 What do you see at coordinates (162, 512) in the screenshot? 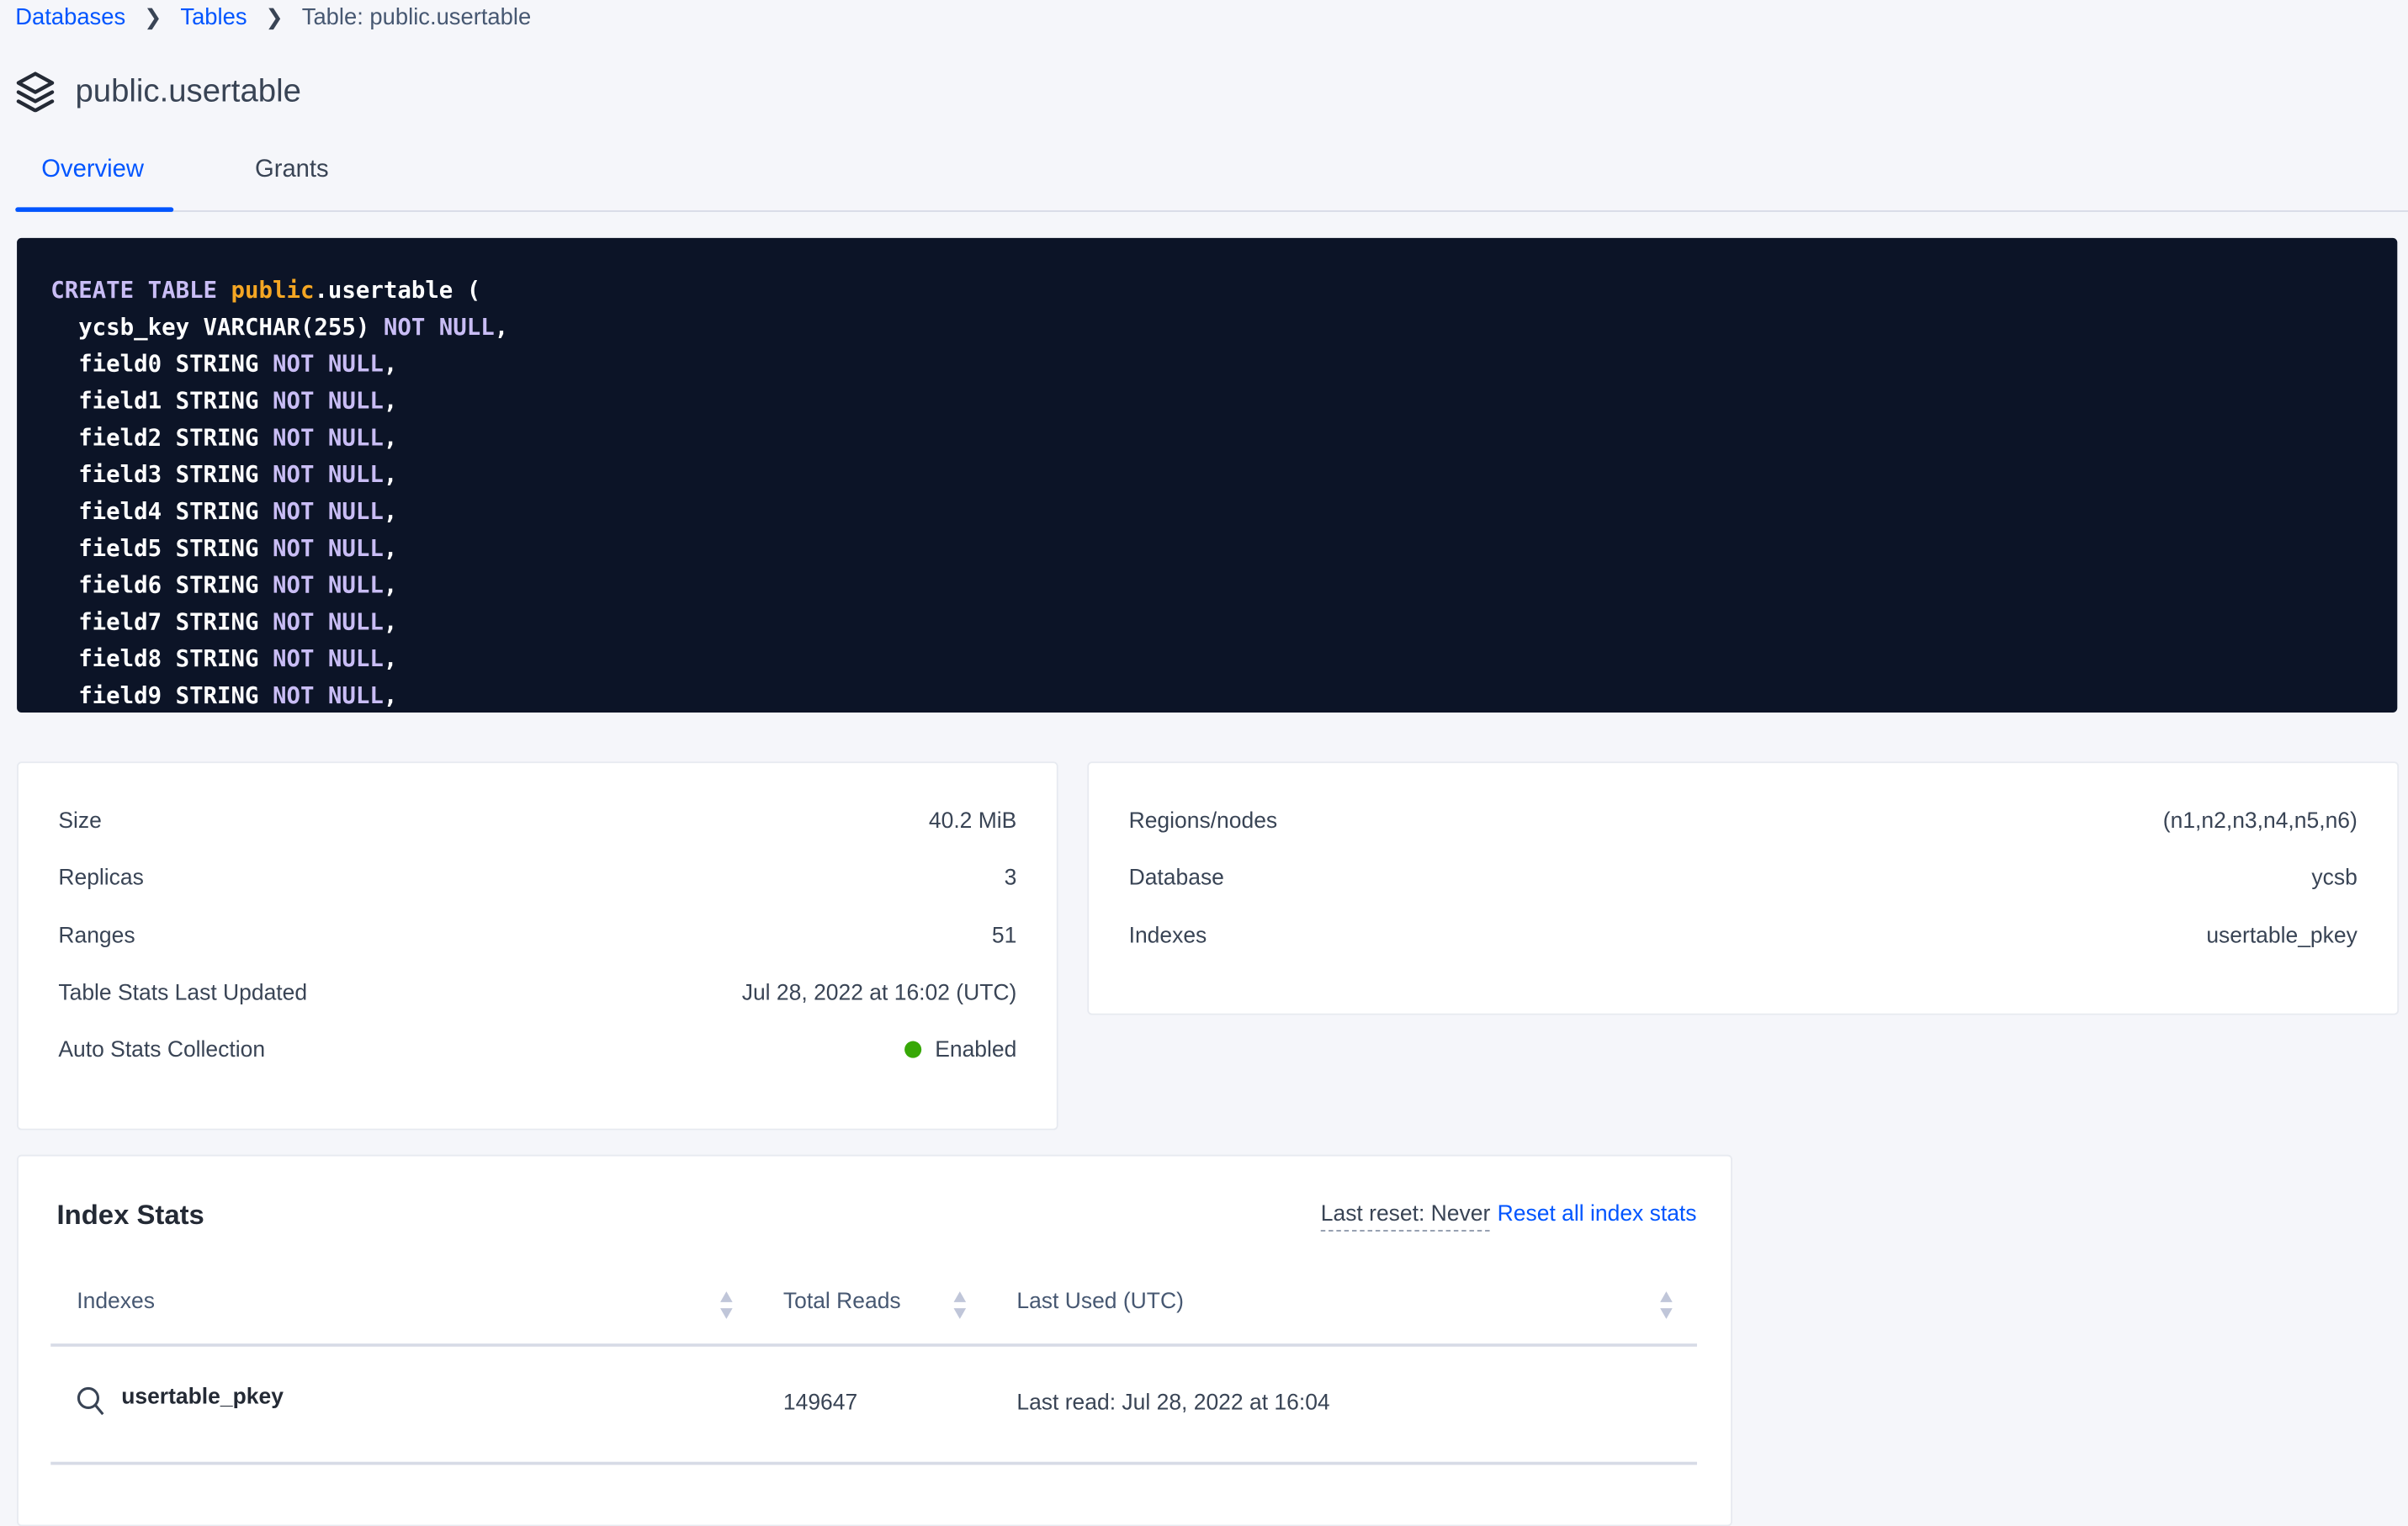
I see `code-token: field4 STRING` at bounding box center [162, 512].